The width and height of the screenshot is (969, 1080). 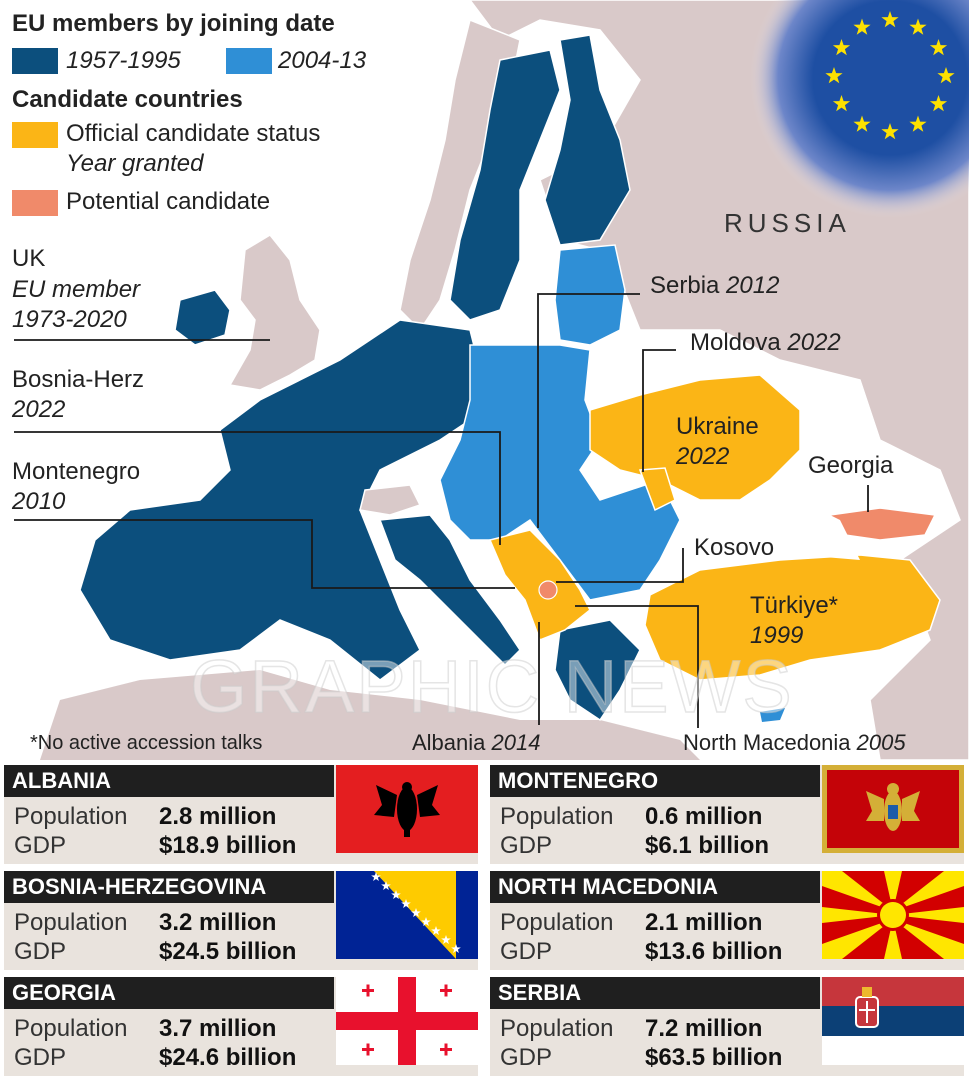 I want to click on swatch-dark-blue, so click(x=35, y=61).